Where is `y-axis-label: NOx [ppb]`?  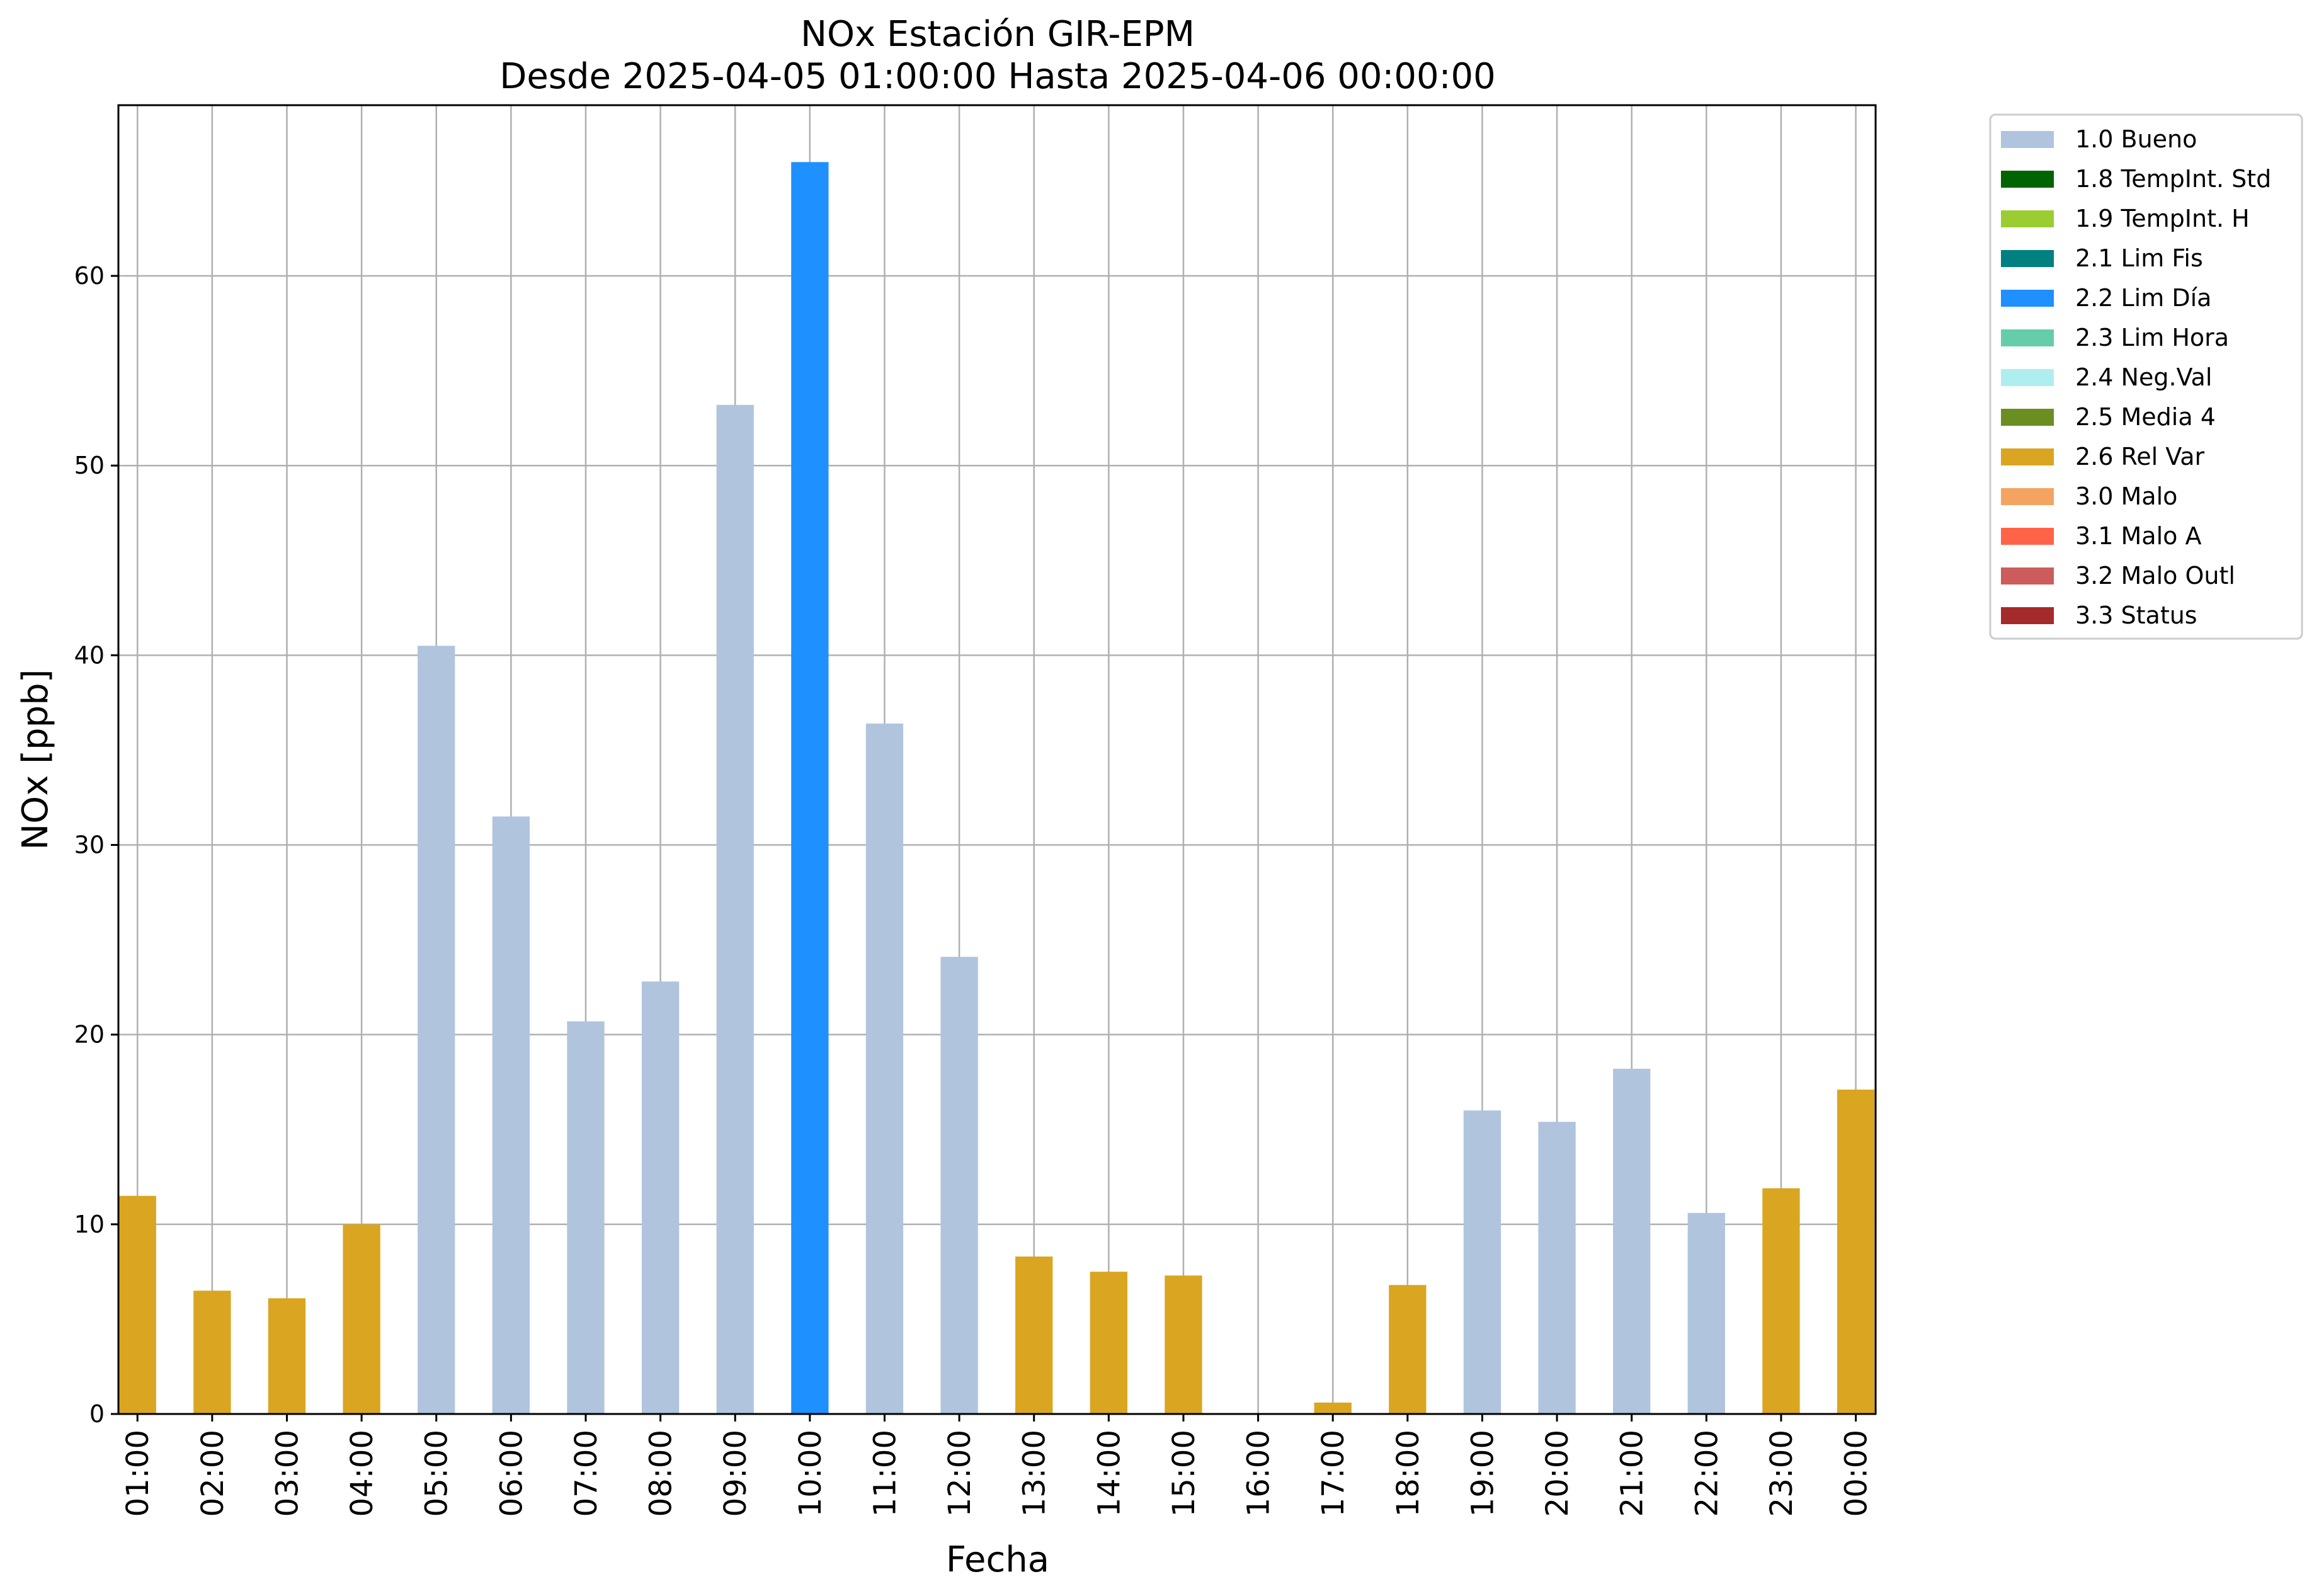
y-axis-label: NOx [ppb] is located at coordinates (35, 759).